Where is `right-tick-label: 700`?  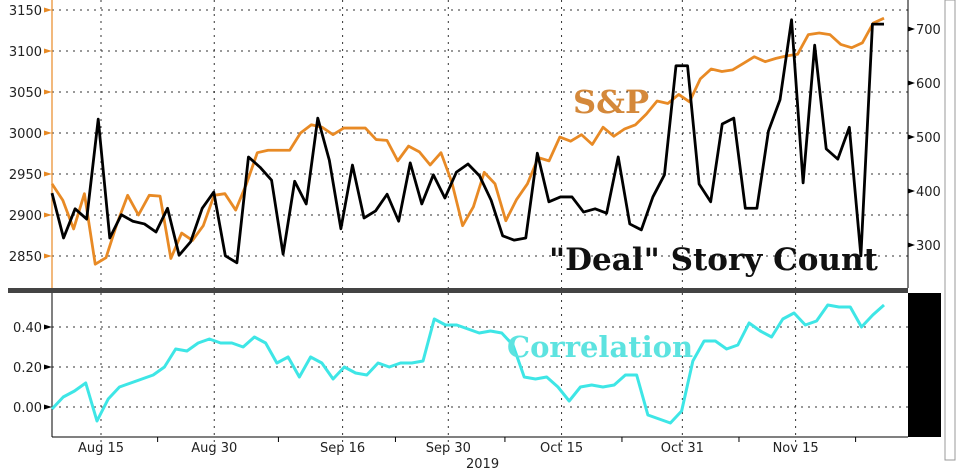 right-tick-label: 700 is located at coordinates (928, 30).